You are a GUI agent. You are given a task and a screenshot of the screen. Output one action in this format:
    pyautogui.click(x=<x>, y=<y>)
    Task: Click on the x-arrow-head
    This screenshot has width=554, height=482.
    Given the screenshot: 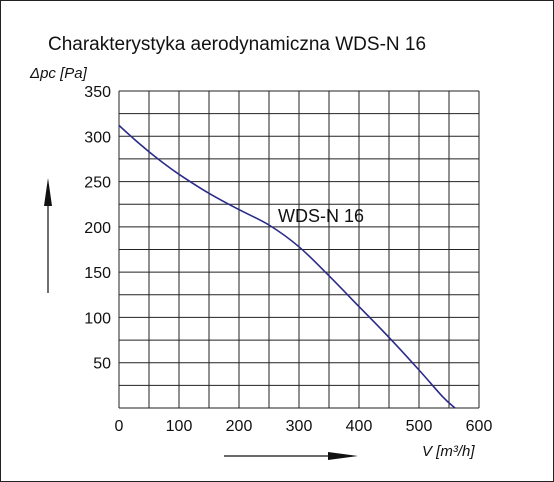 What is the action you would take?
    pyautogui.click(x=343, y=456)
    